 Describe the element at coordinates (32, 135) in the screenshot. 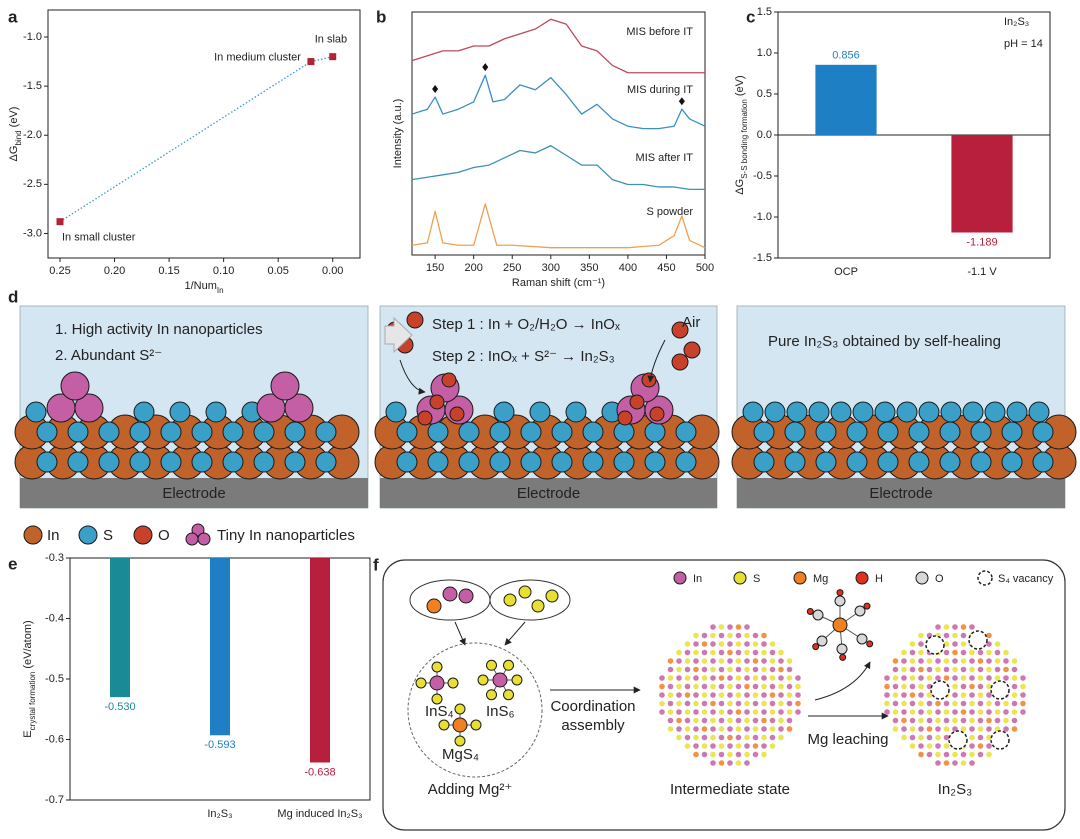

I see `y-tick-label: -2.0` at that location.